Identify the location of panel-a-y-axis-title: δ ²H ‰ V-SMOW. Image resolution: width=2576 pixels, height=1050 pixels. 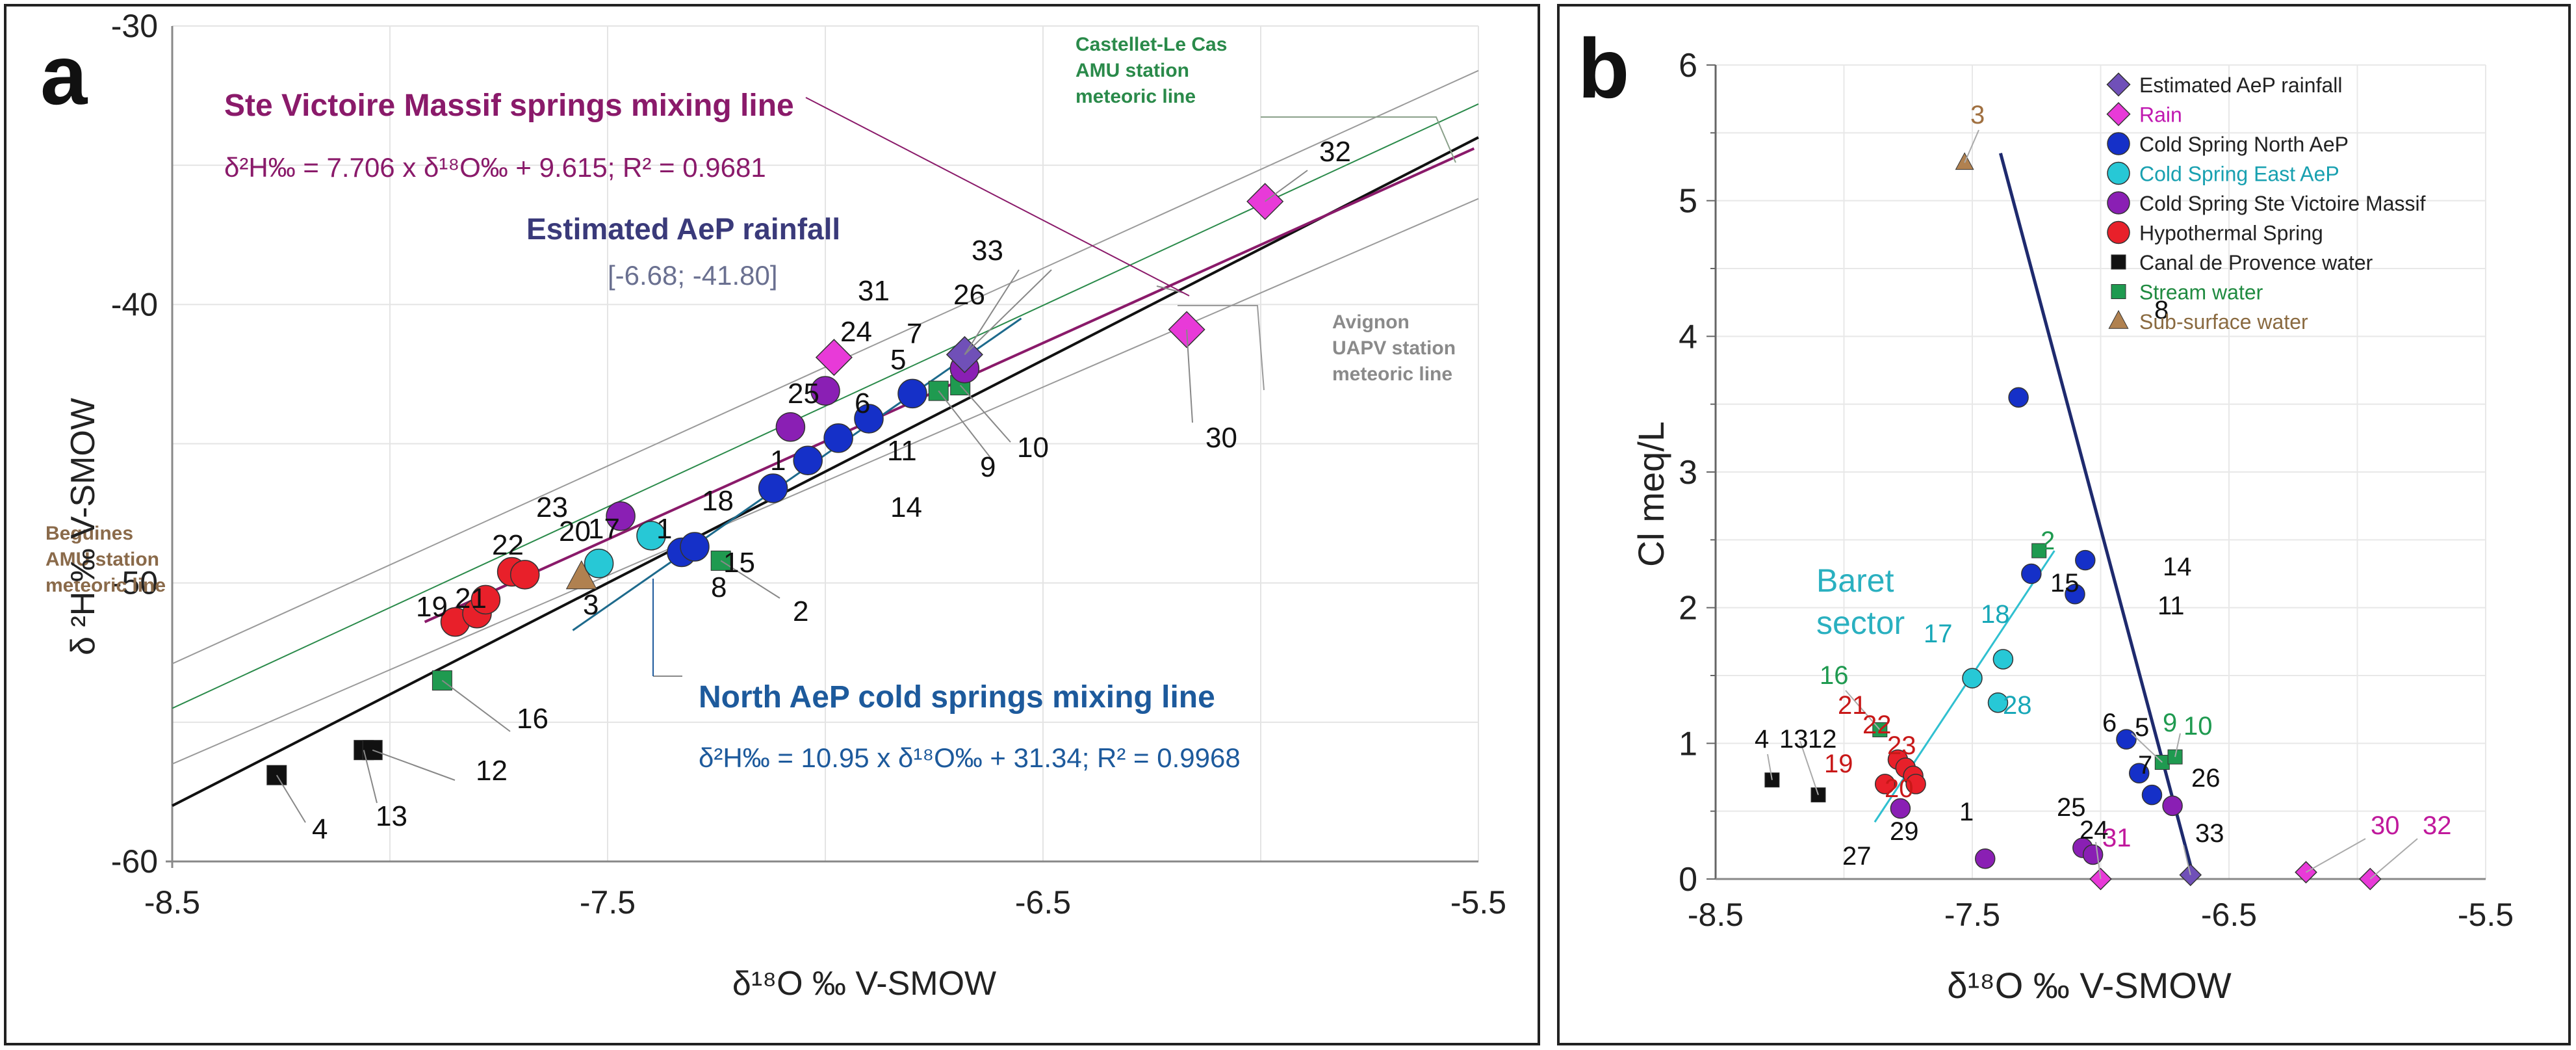
(83, 526).